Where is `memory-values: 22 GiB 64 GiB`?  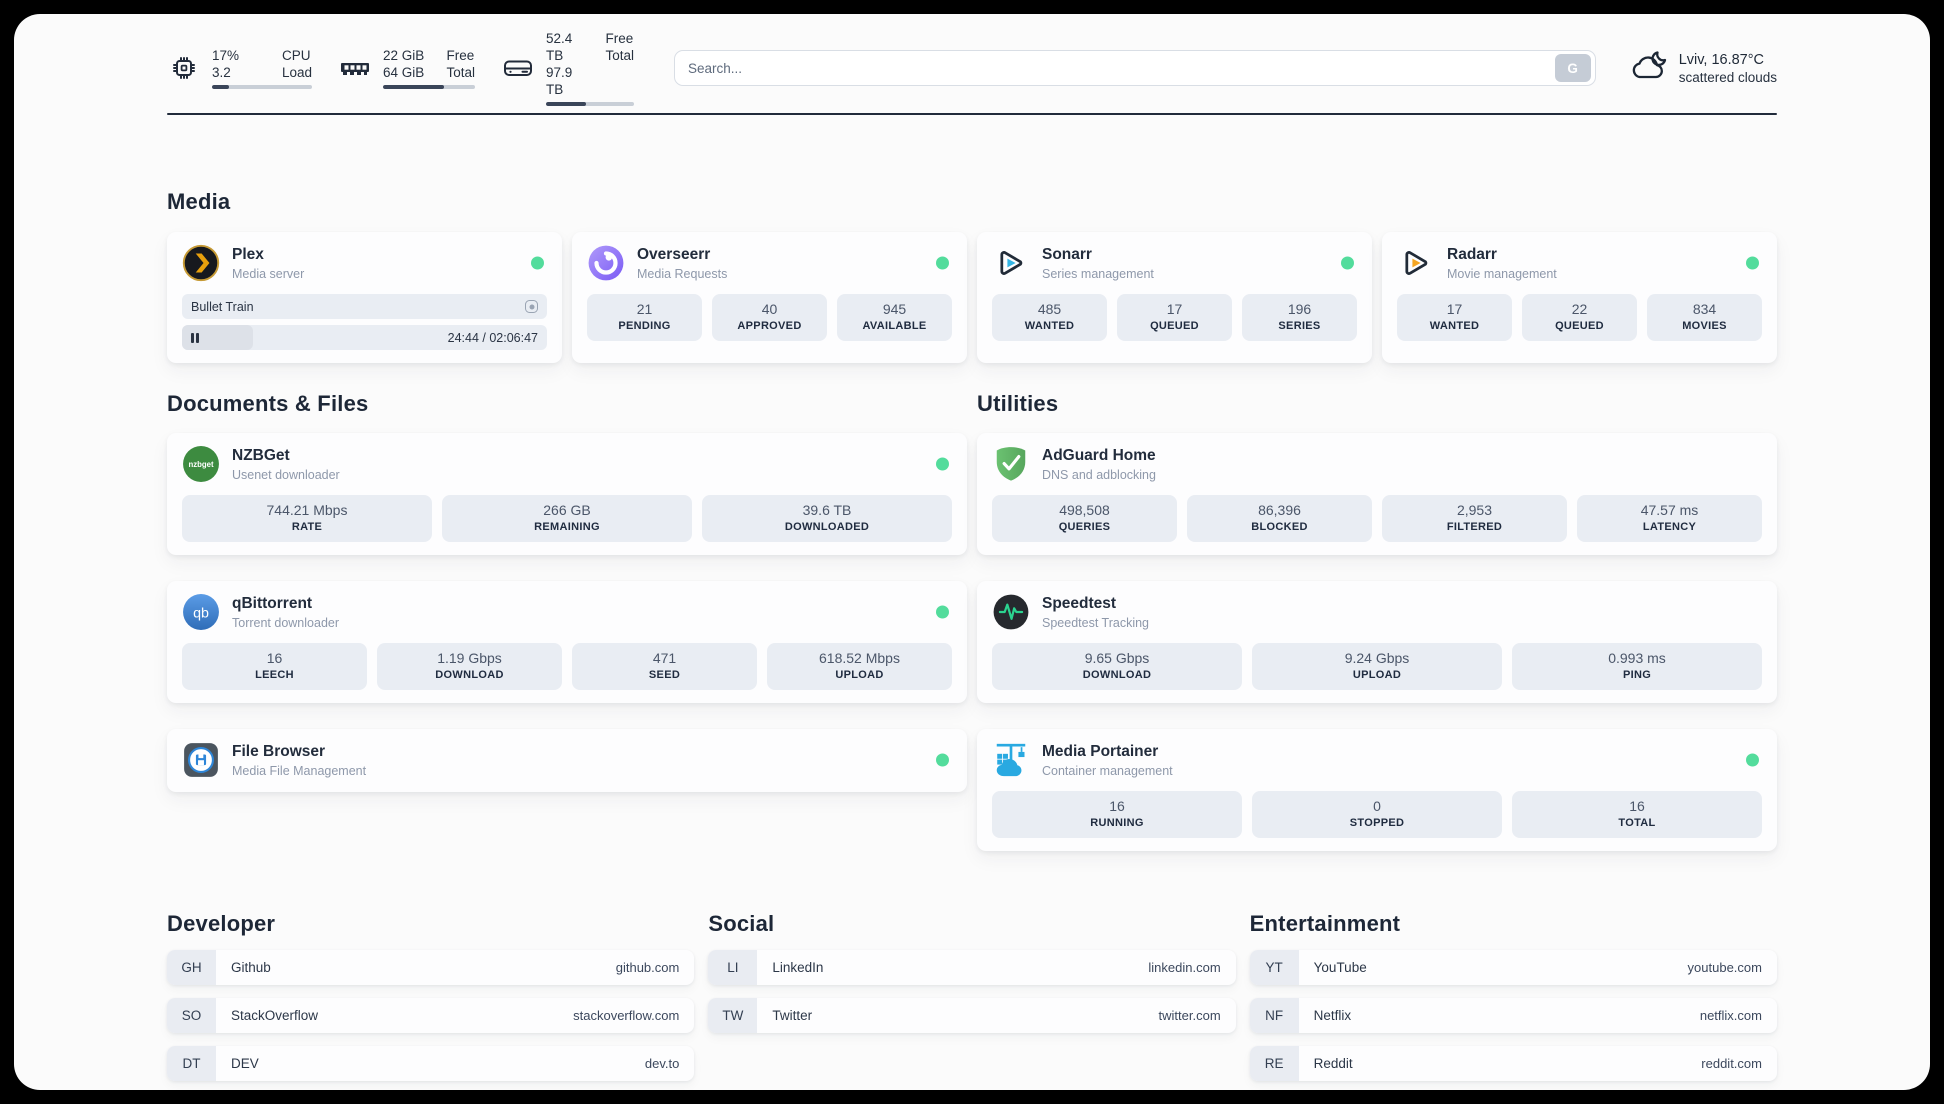
memory-values: 22 GiB 64 GiB is located at coordinates (404, 64).